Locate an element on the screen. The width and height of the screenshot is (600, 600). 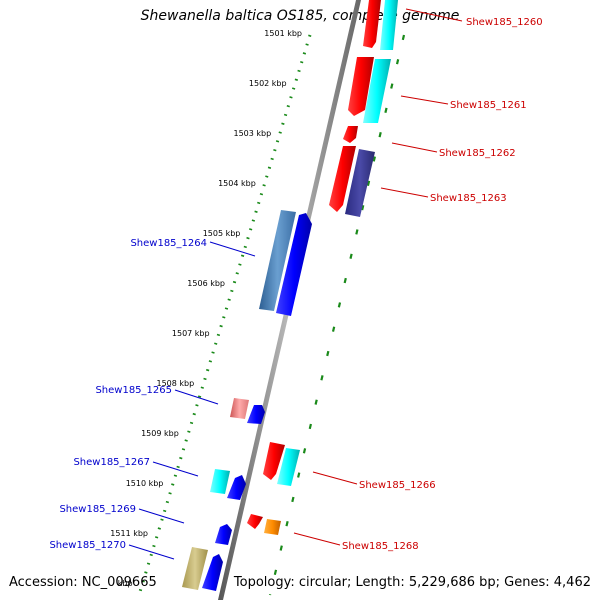
gene-1269-blue is located at coordinates (223, 534).